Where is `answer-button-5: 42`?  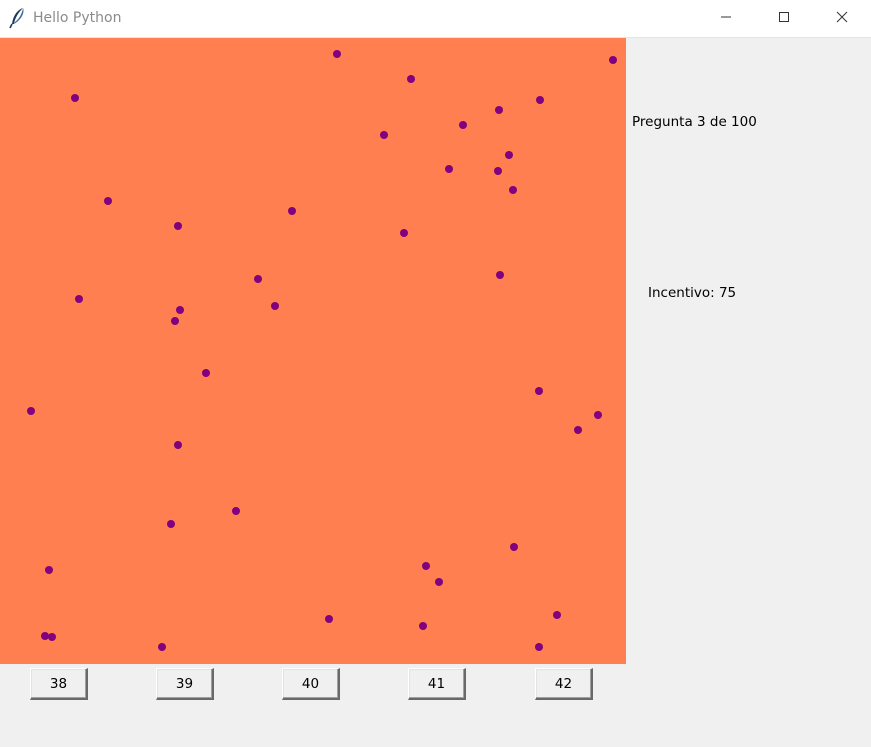
answer-button-5: 42 is located at coordinates (564, 684).